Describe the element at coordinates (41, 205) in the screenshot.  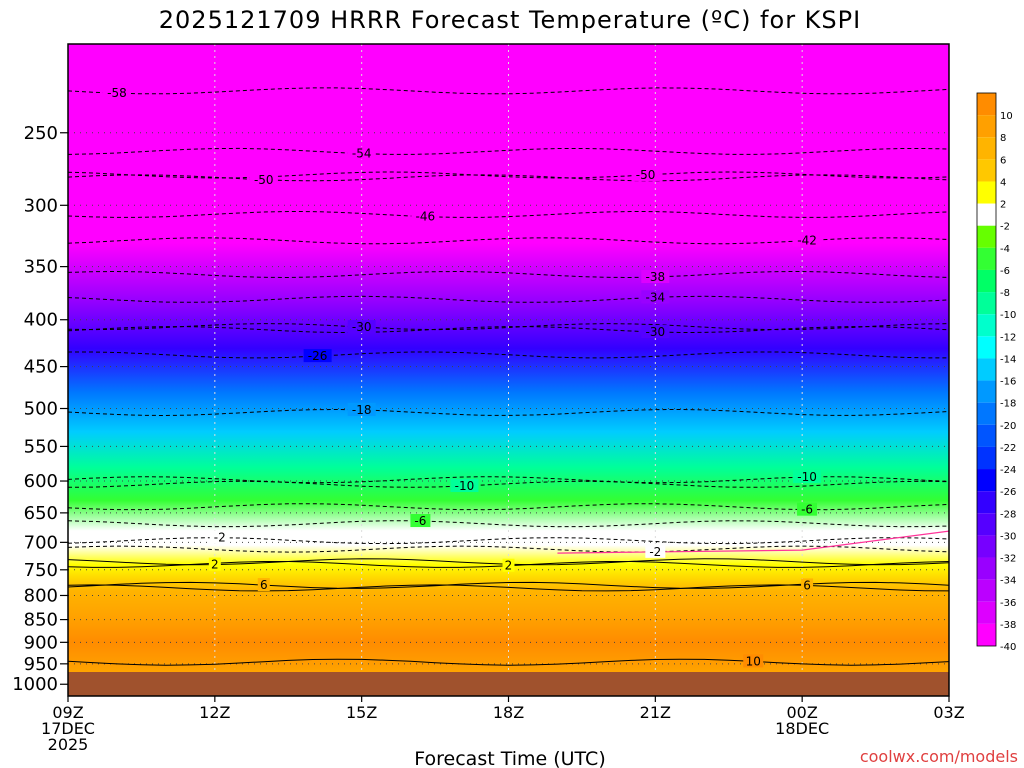
I see `y-tick-label: 300` at that location.